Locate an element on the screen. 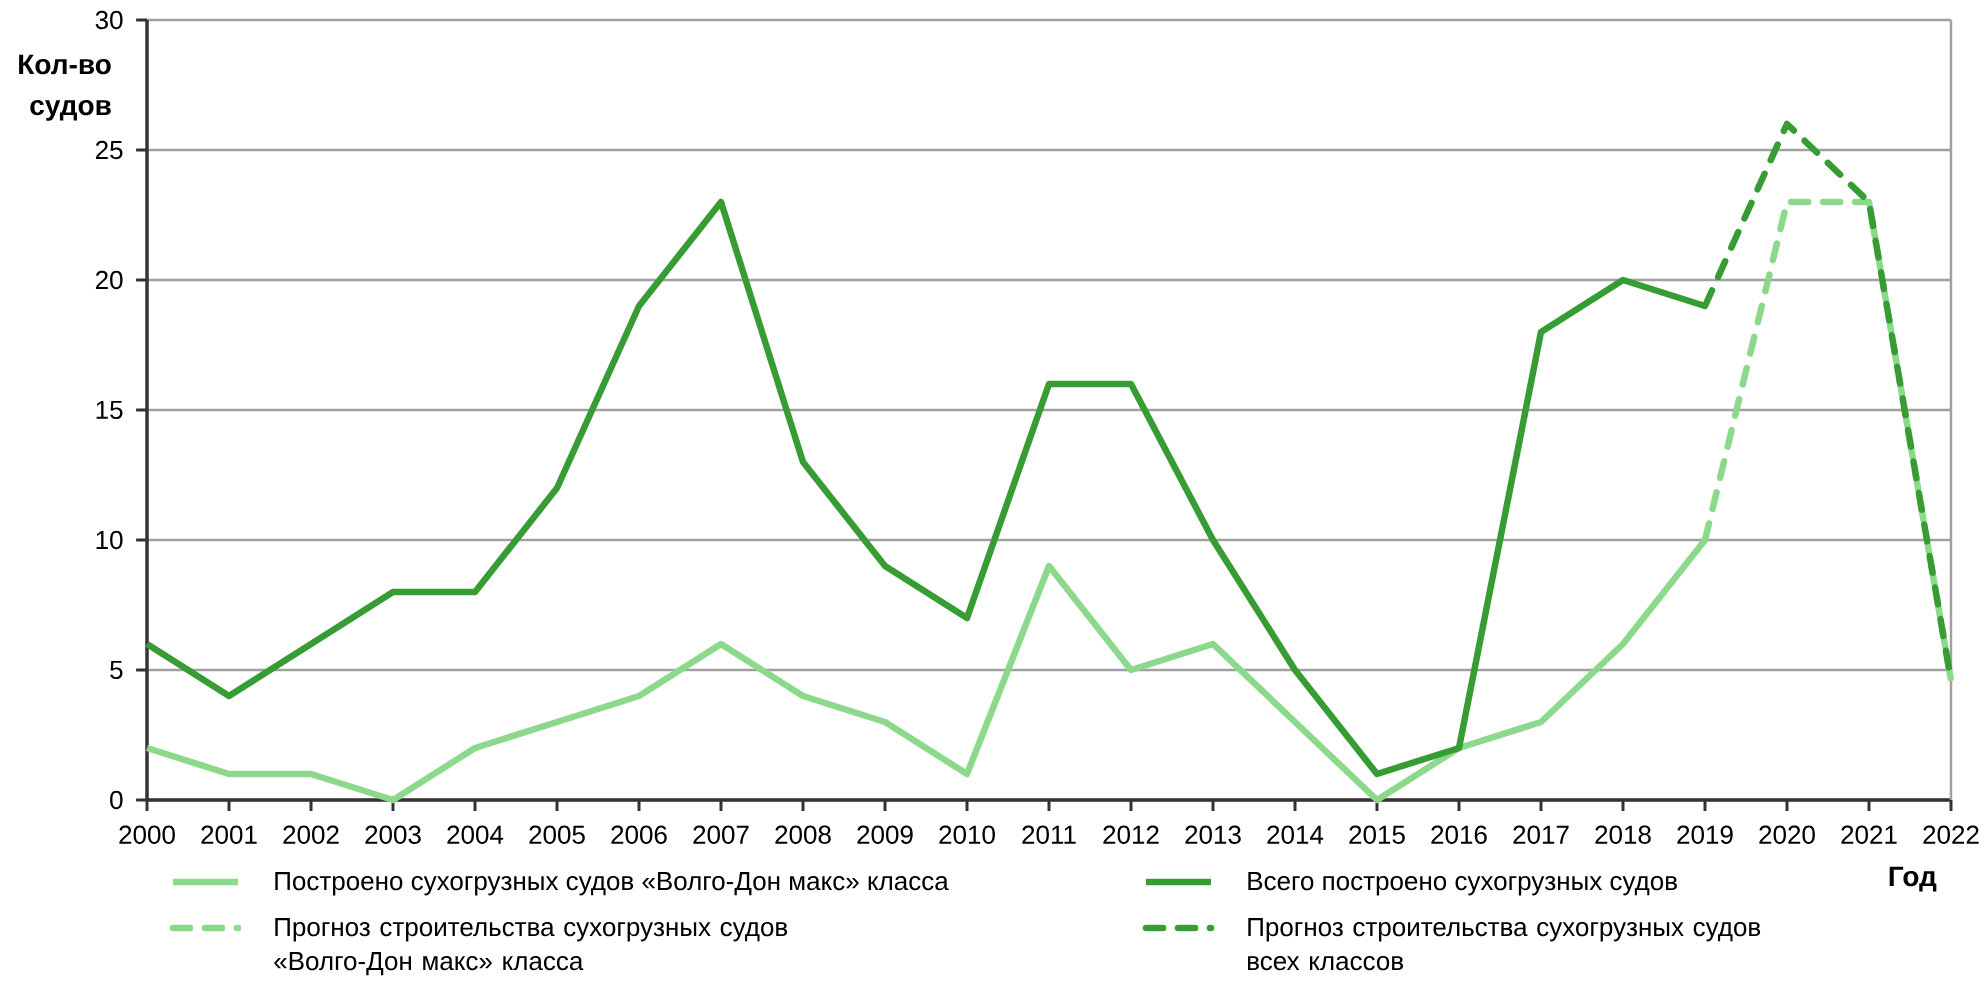  y-tick-label: 30 is located at coordinates (109, 20).